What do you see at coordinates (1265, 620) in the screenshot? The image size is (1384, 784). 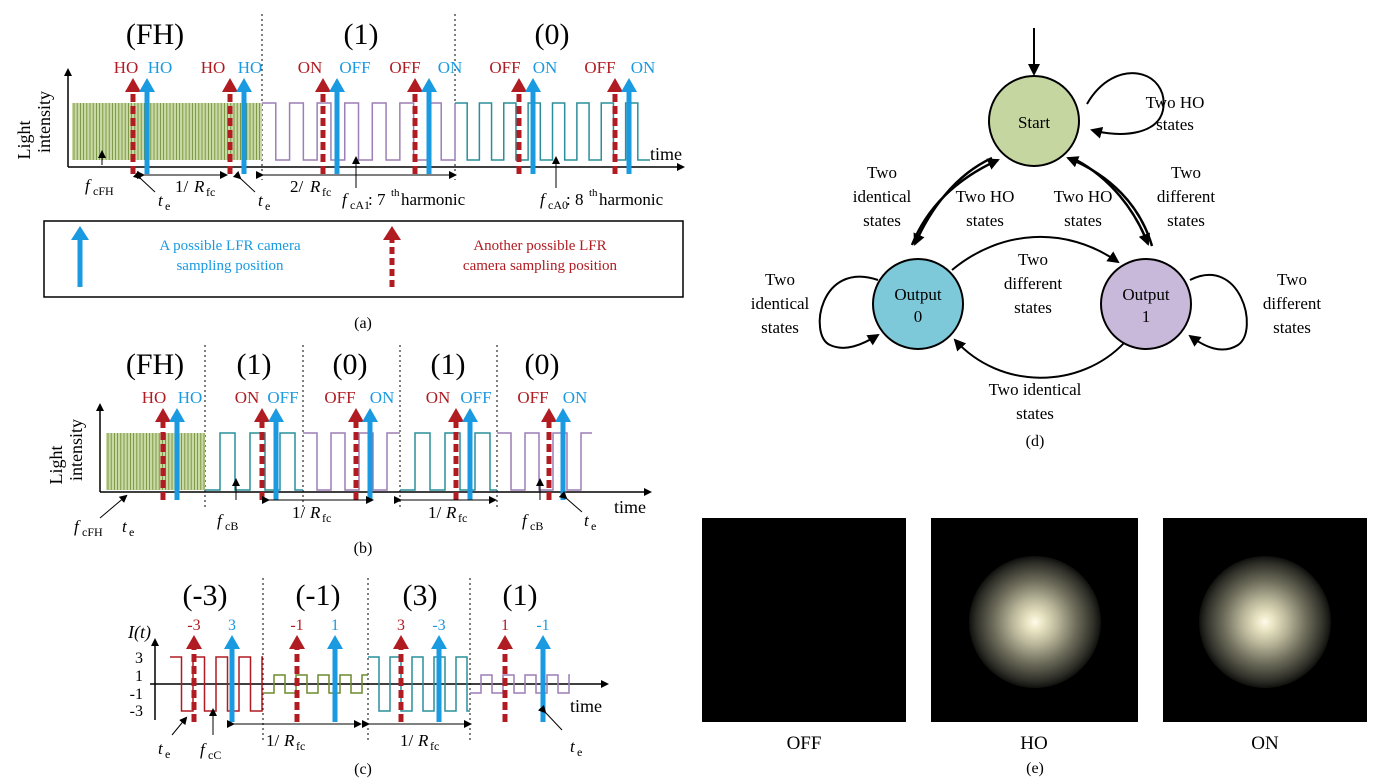 I see `photo-on` at bounding box center [1265, 620].